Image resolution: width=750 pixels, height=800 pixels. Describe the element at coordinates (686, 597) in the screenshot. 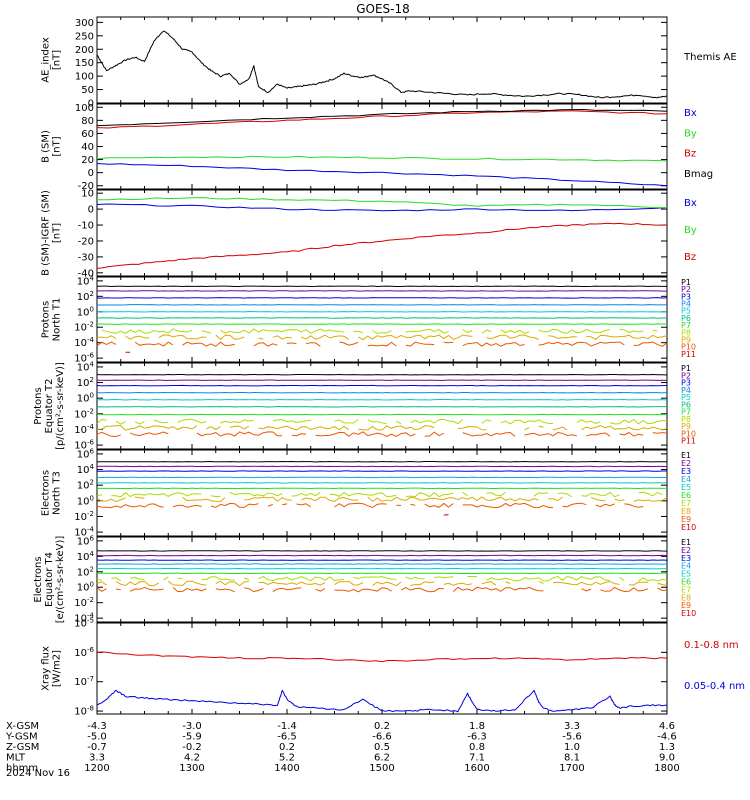

I see `legend-item: E8` at that location.